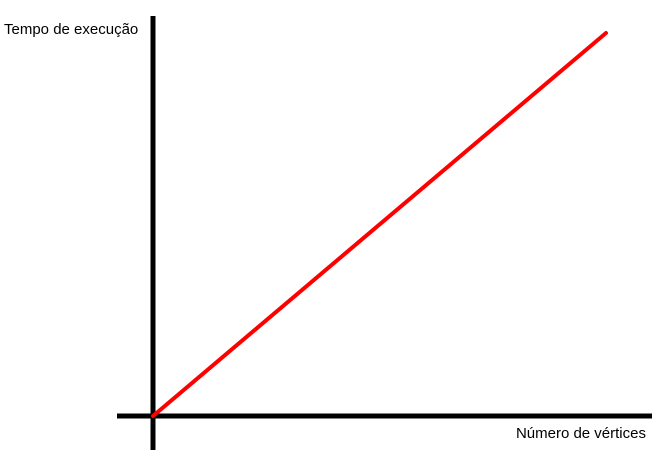 Image resolution: width=666 pixels, height=460 pixels. I want to click on x-axis-label: Número de vértices, so click(580, 433).